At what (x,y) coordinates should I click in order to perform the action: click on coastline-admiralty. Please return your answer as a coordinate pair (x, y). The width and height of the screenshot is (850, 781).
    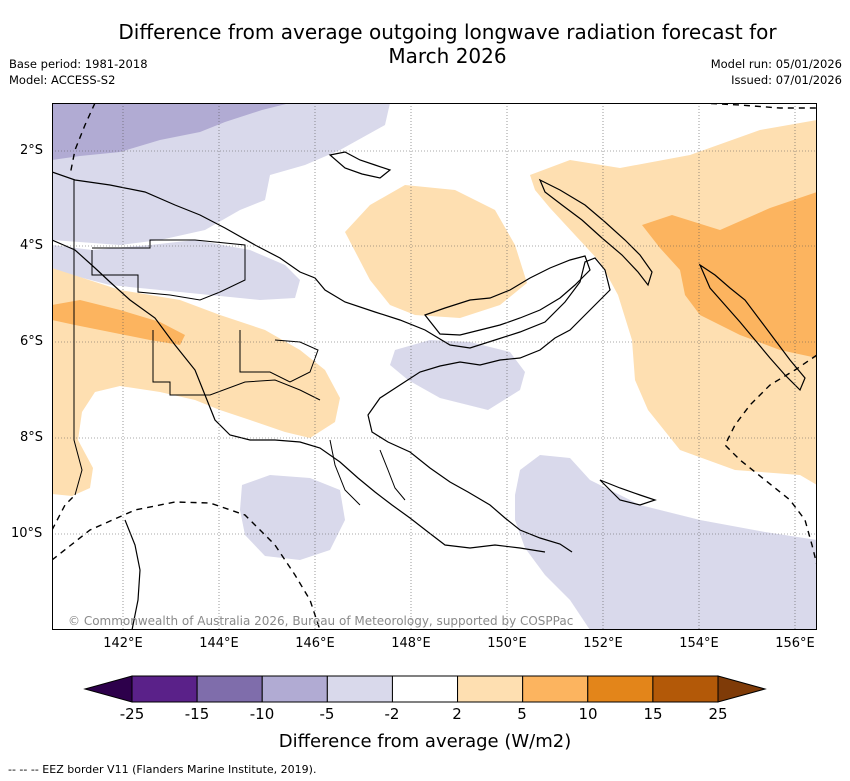
    Looking at the image, I should click on (360, 165).